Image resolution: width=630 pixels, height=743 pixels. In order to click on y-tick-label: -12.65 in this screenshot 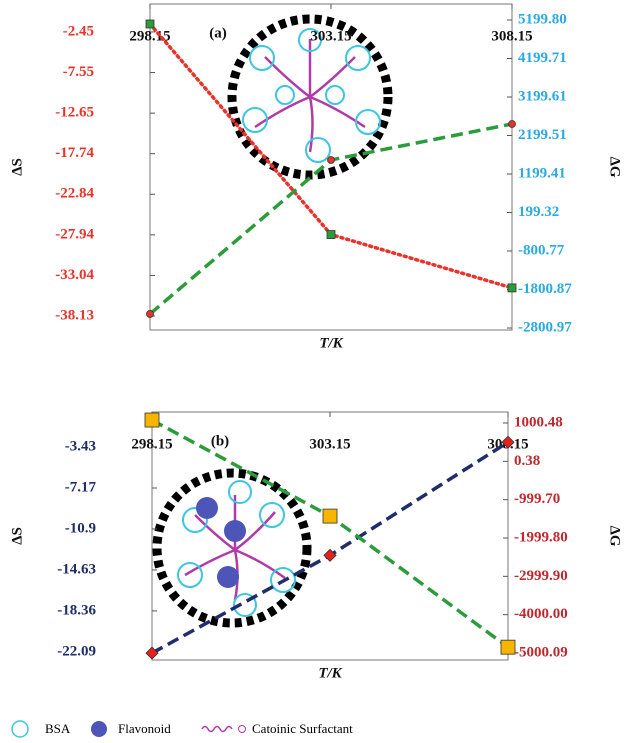, I will do `click(74, 113)`.